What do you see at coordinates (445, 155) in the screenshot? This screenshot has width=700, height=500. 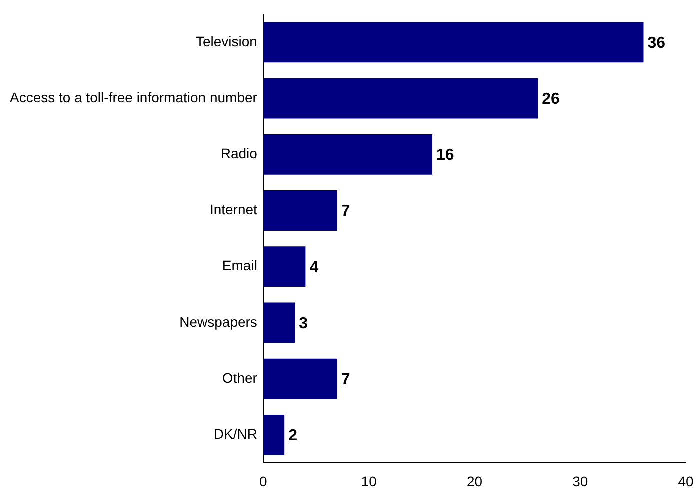 I see `data-label: 16` at bounding box center [445, 155].